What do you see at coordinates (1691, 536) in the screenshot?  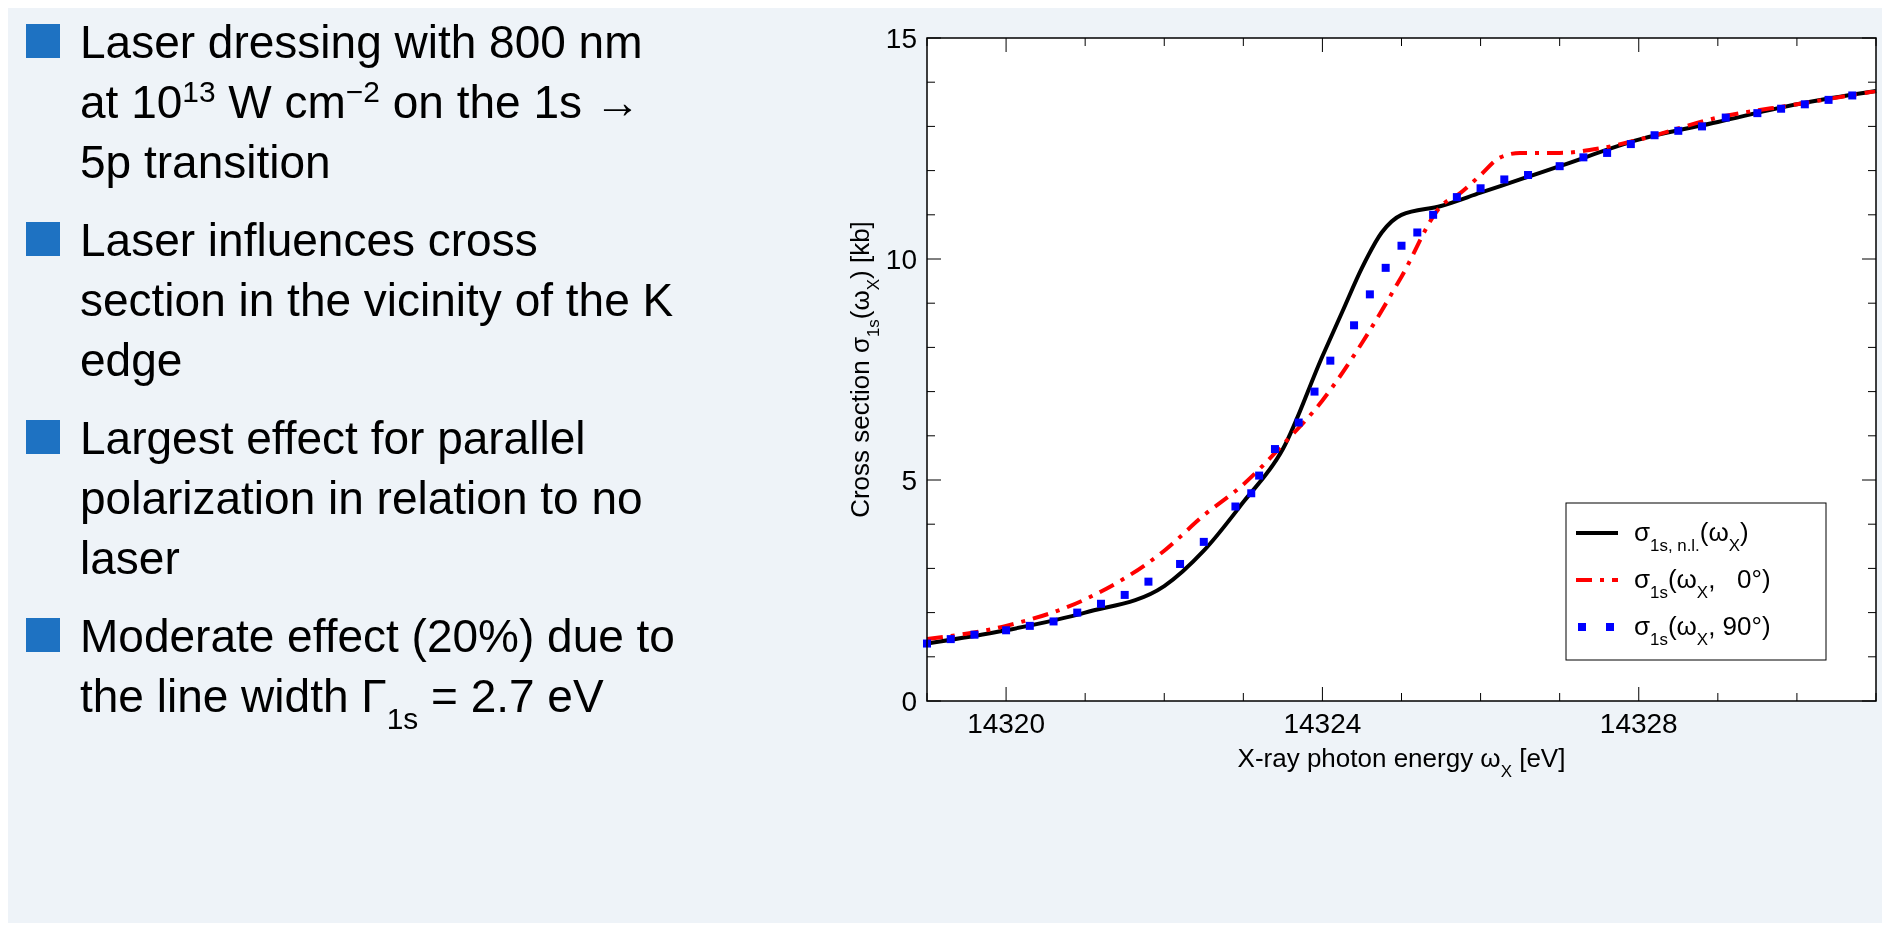 I see `legend-label: σ$_{1s, n.l.}$(ω$_{X}$)` at bounding box center [1691, 536].